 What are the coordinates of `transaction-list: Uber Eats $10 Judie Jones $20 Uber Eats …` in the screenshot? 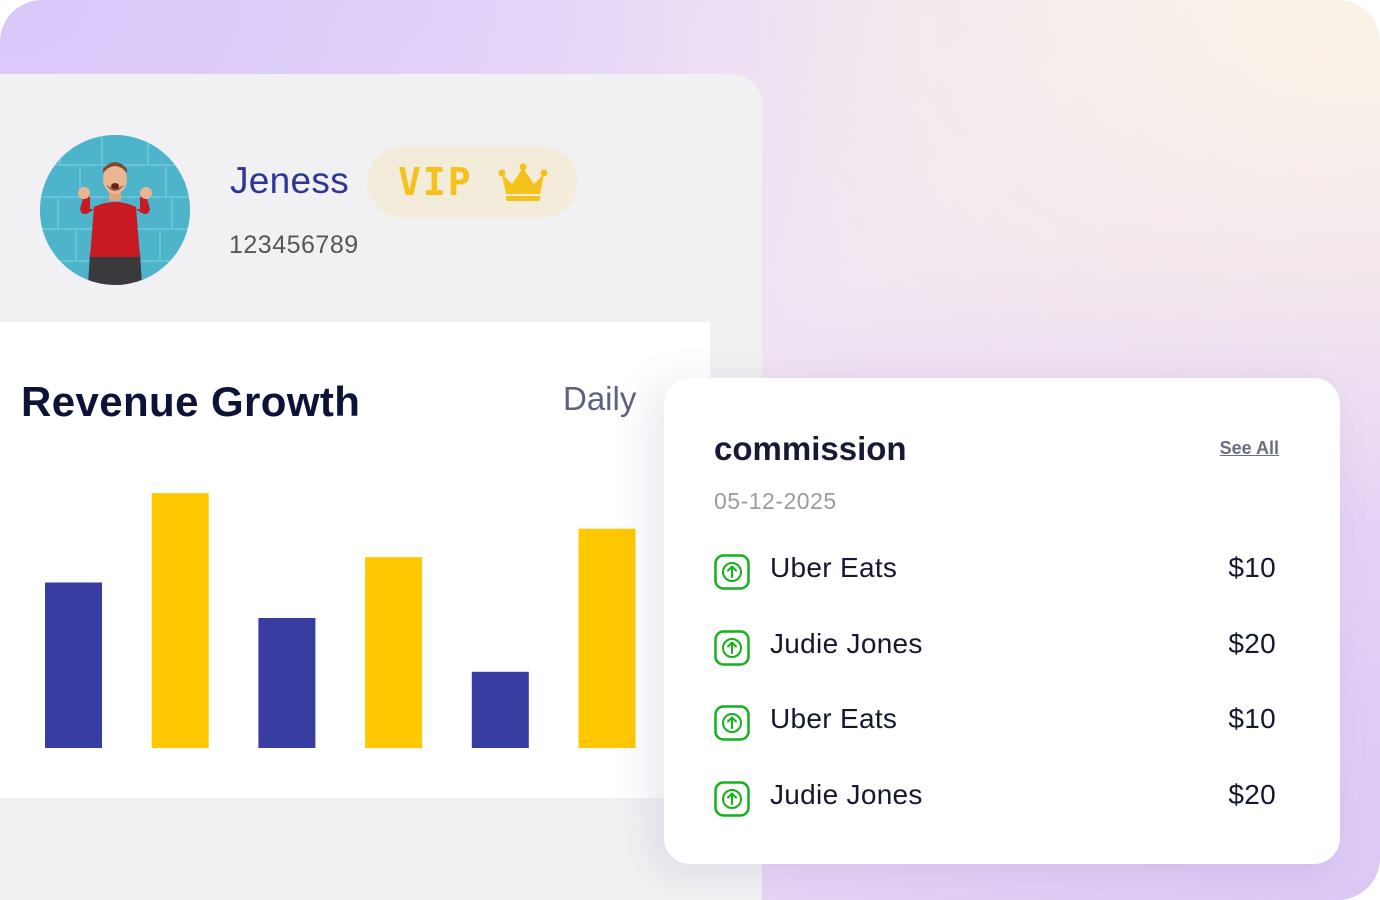 It's located at (995, 701).